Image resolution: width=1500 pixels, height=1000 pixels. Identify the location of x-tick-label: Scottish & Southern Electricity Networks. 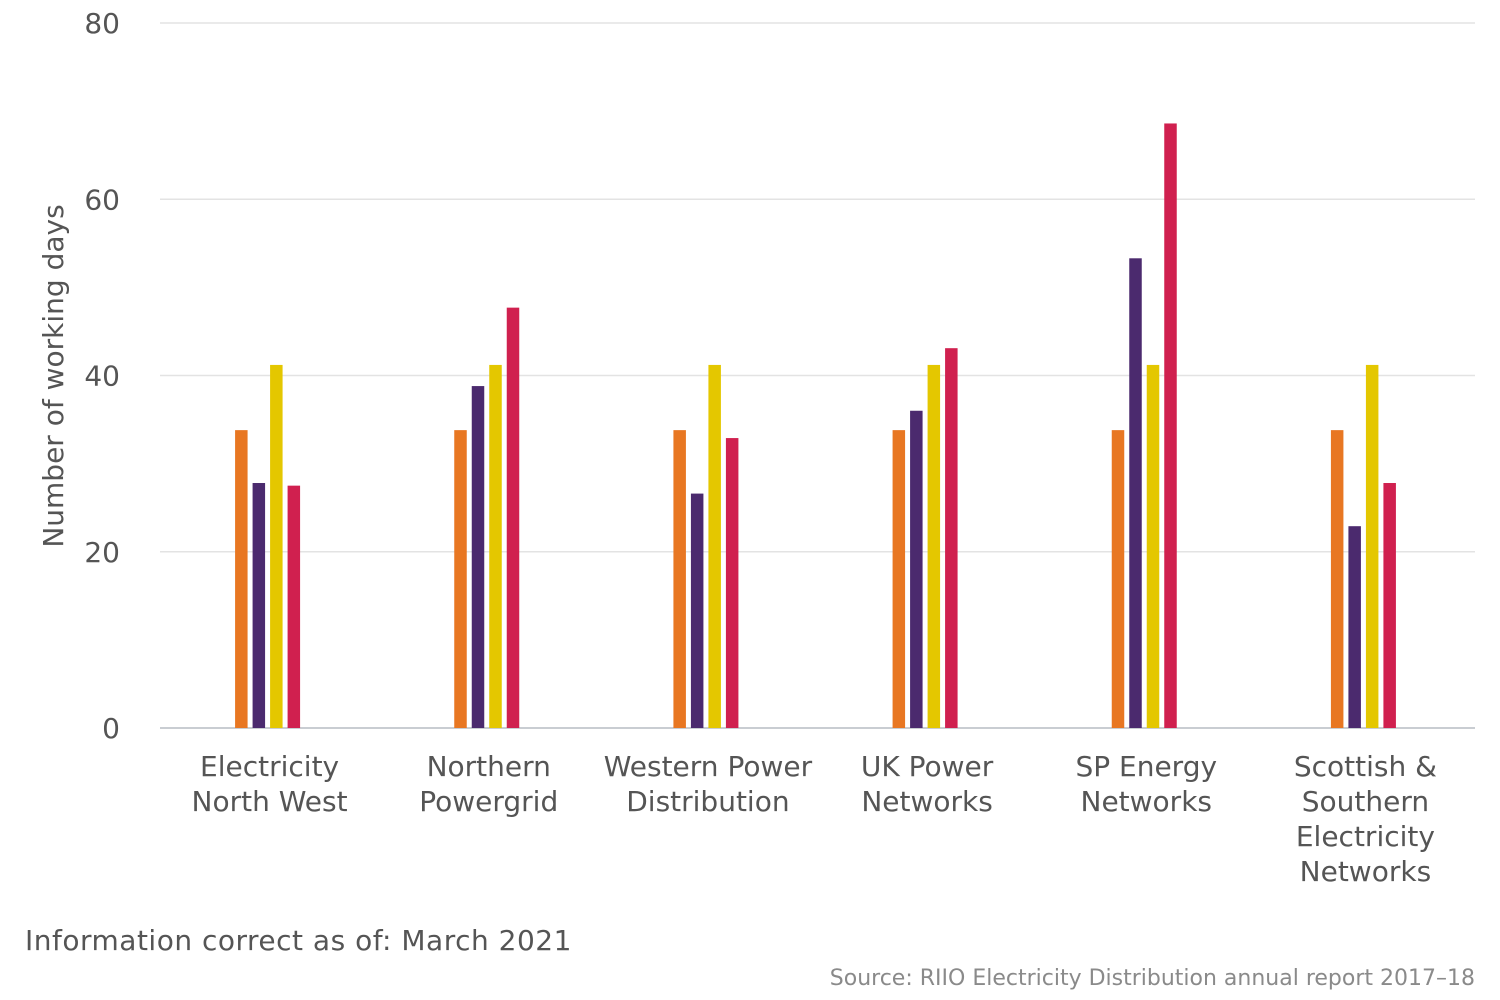
(1365, 819).